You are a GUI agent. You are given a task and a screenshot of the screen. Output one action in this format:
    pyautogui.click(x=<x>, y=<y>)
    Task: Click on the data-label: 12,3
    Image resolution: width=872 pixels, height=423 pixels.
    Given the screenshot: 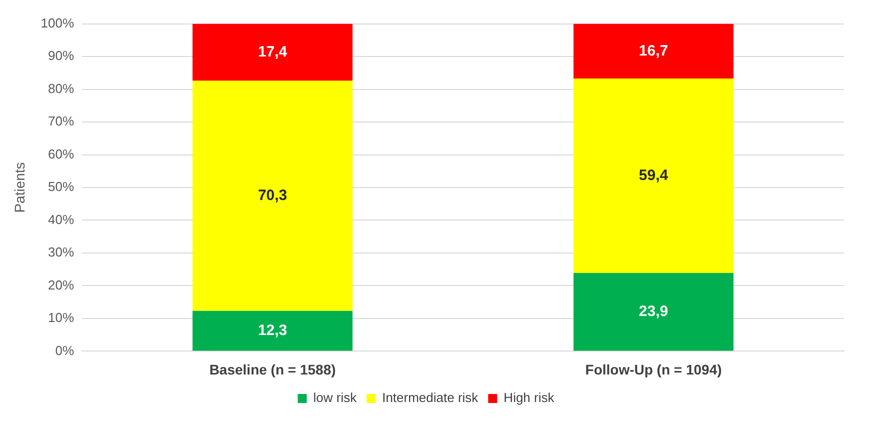 What is the action you would take?
    pyautogui.click(x=273, y=330)
    